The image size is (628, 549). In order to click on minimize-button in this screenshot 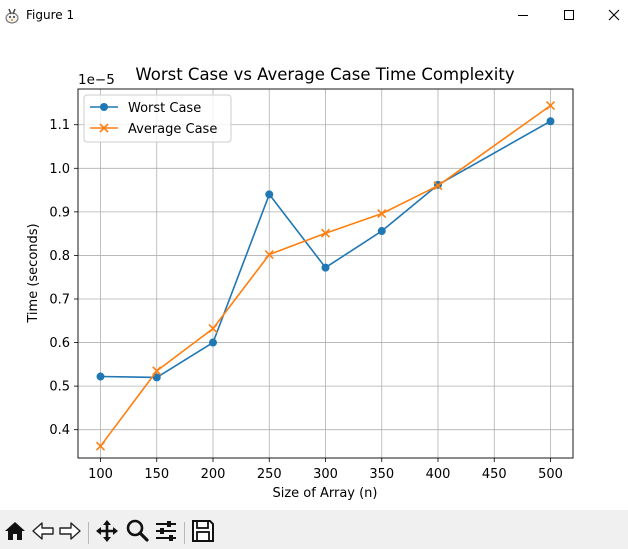, I will do `click(523, 15)`.